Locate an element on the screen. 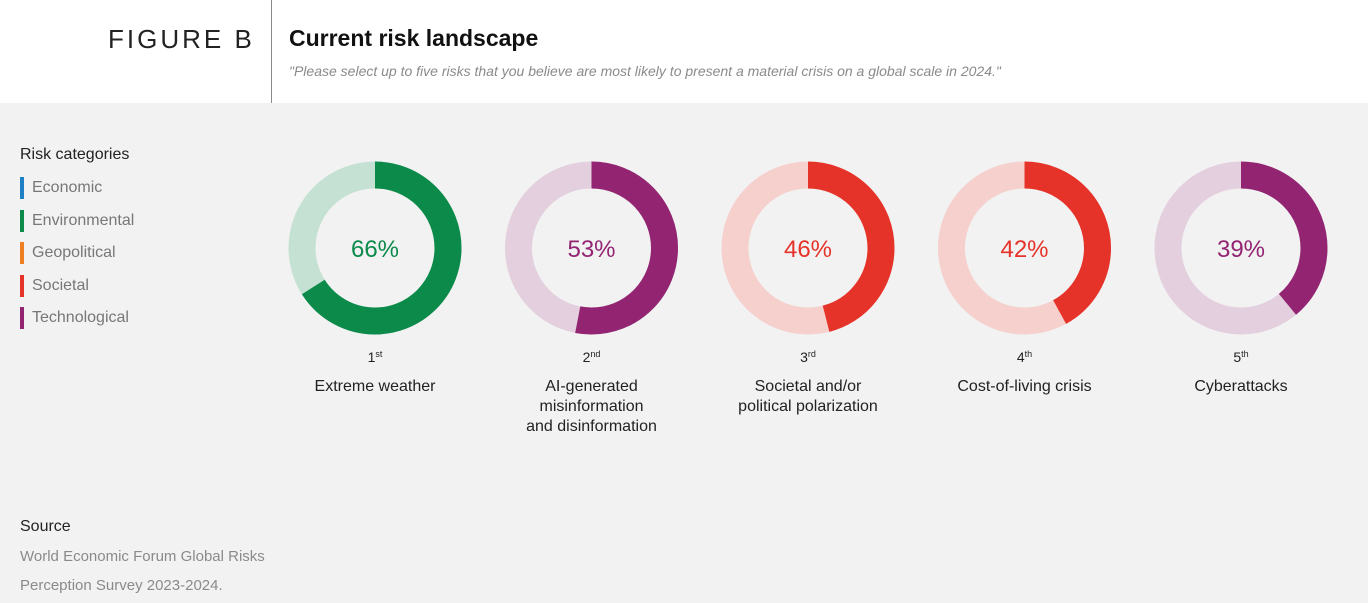  legend-label: Economic is located at coordinates (67, 188).